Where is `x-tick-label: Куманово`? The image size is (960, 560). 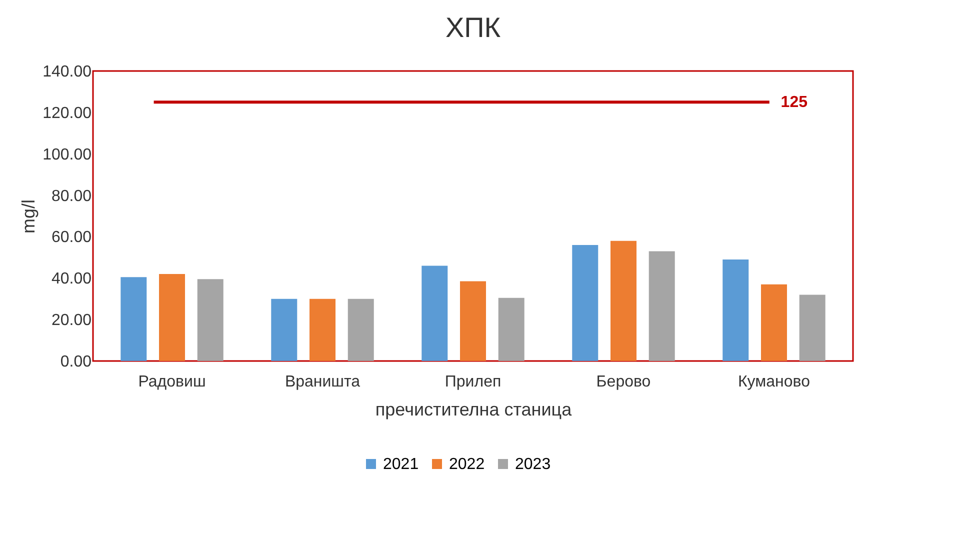
x-tick-label: Куманово is located at coordinates (774, 382).